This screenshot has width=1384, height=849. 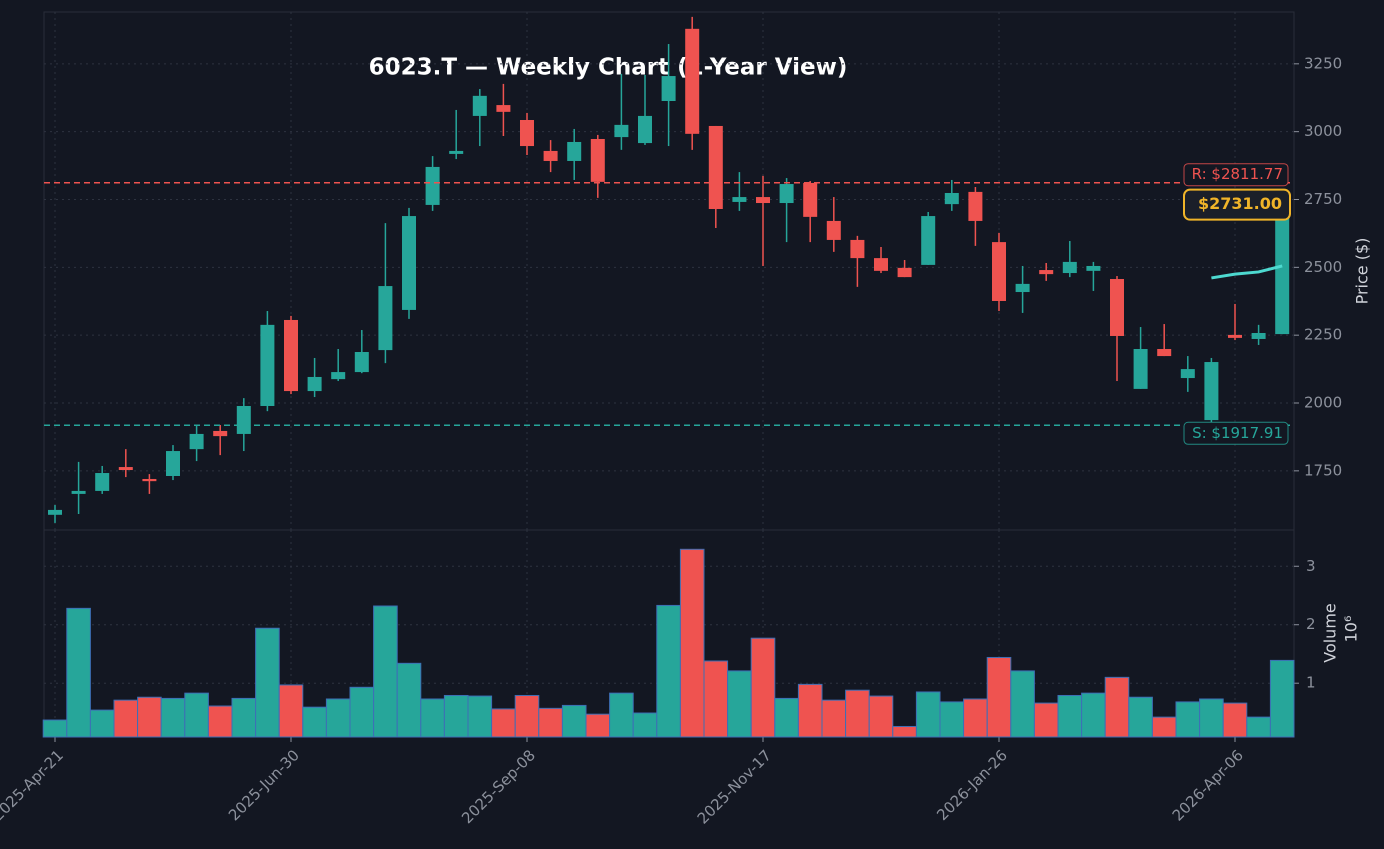 What do you see at coordinates (1240, 203) in the screenshot?
I see `last-price-label: $2731.00` at bounding box center [1240, 203].